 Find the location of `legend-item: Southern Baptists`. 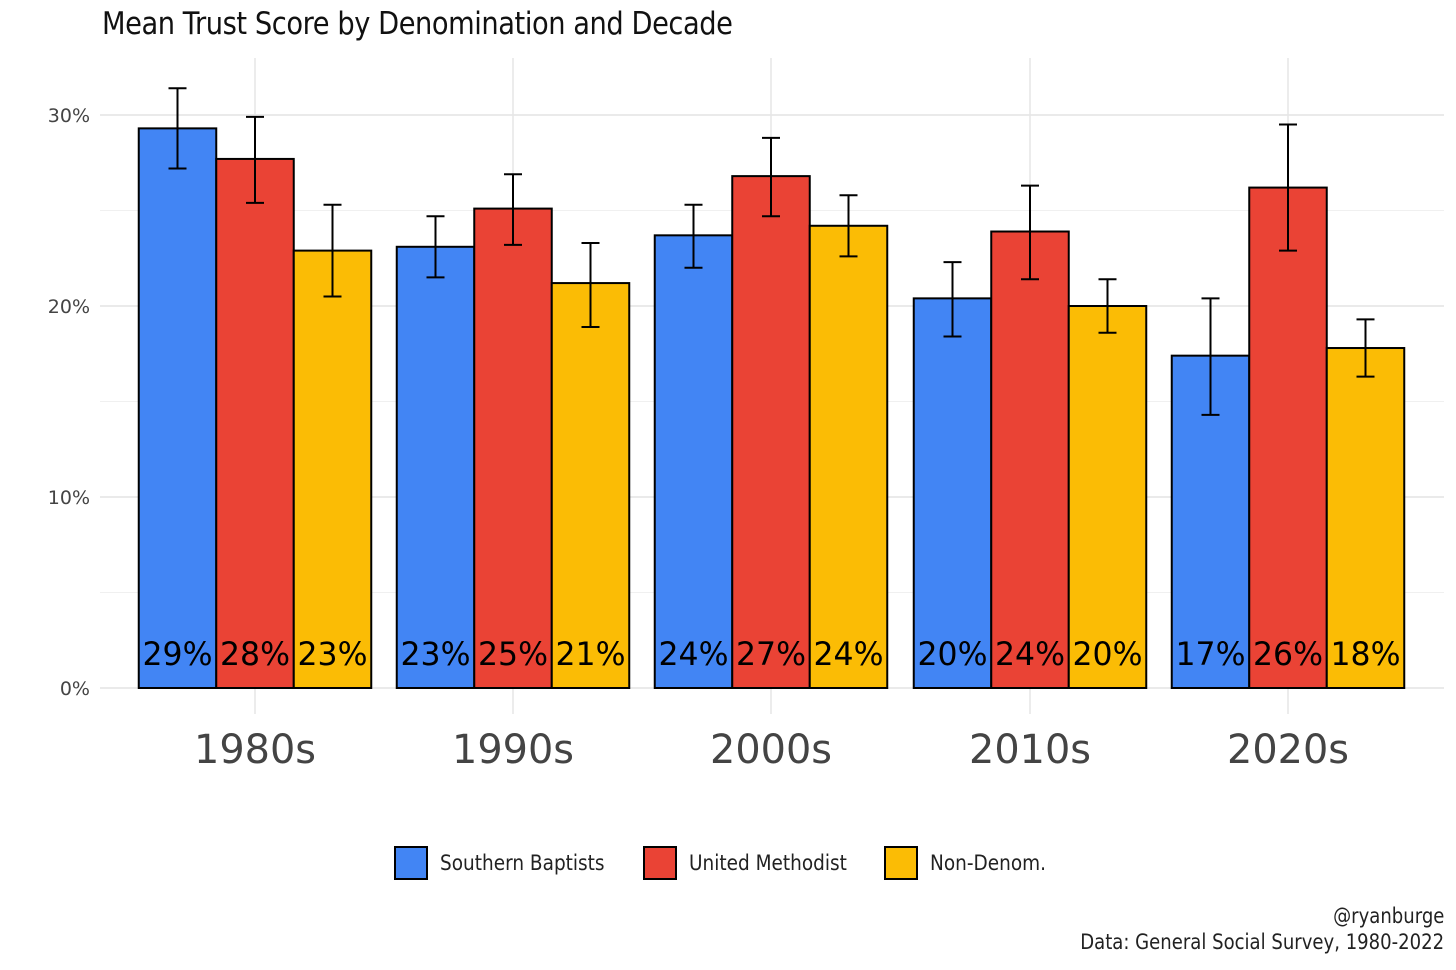

legend-item: Southern Baptists is located at coordinates (510, 863).